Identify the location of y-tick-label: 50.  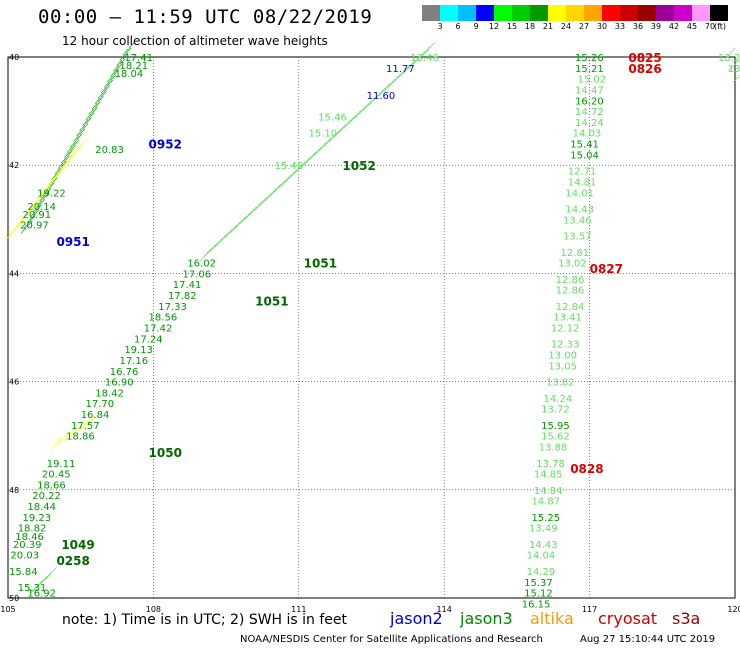
(14, 598).